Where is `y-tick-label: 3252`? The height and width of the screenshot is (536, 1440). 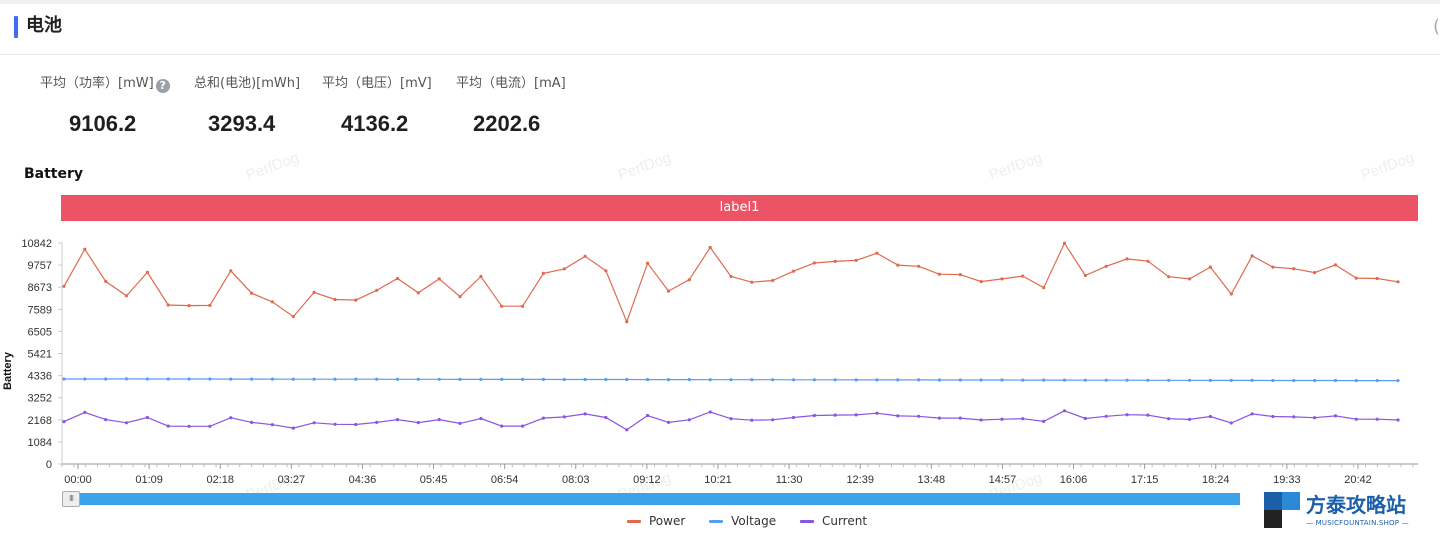 y-tick-label: 3252 is located at coordinates (40, 399).